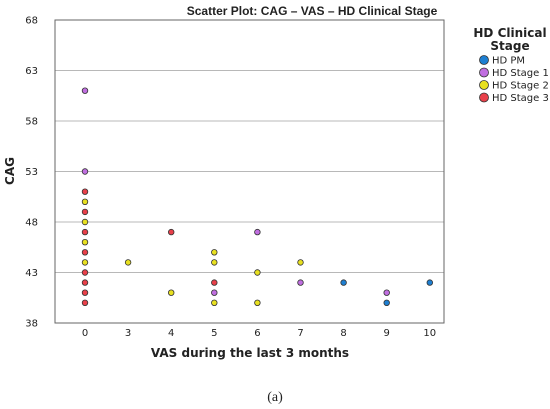  I want to click on x-tick-label: 5, so click(214, 333).